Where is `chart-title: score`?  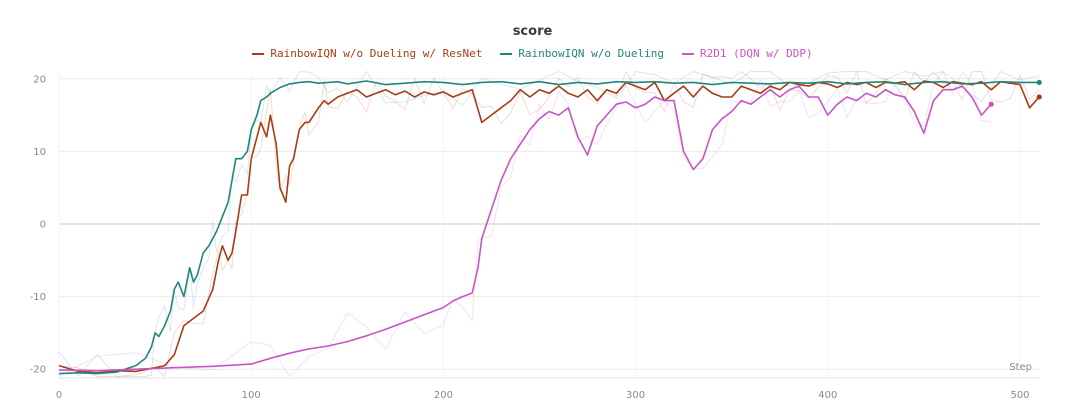
chart-title: score is located at coordinates (532, 31).